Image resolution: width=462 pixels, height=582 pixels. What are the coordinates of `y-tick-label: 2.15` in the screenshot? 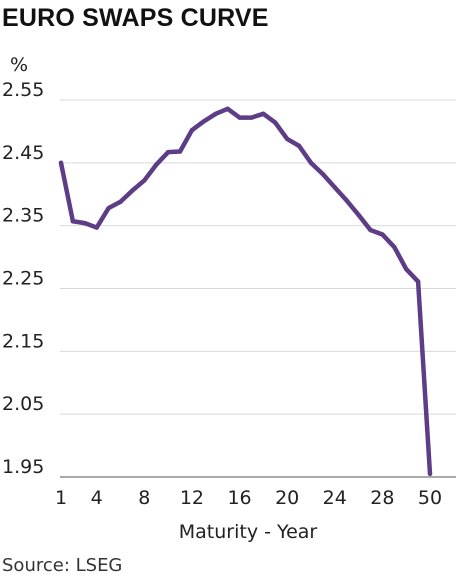 It's located at (23, 341).